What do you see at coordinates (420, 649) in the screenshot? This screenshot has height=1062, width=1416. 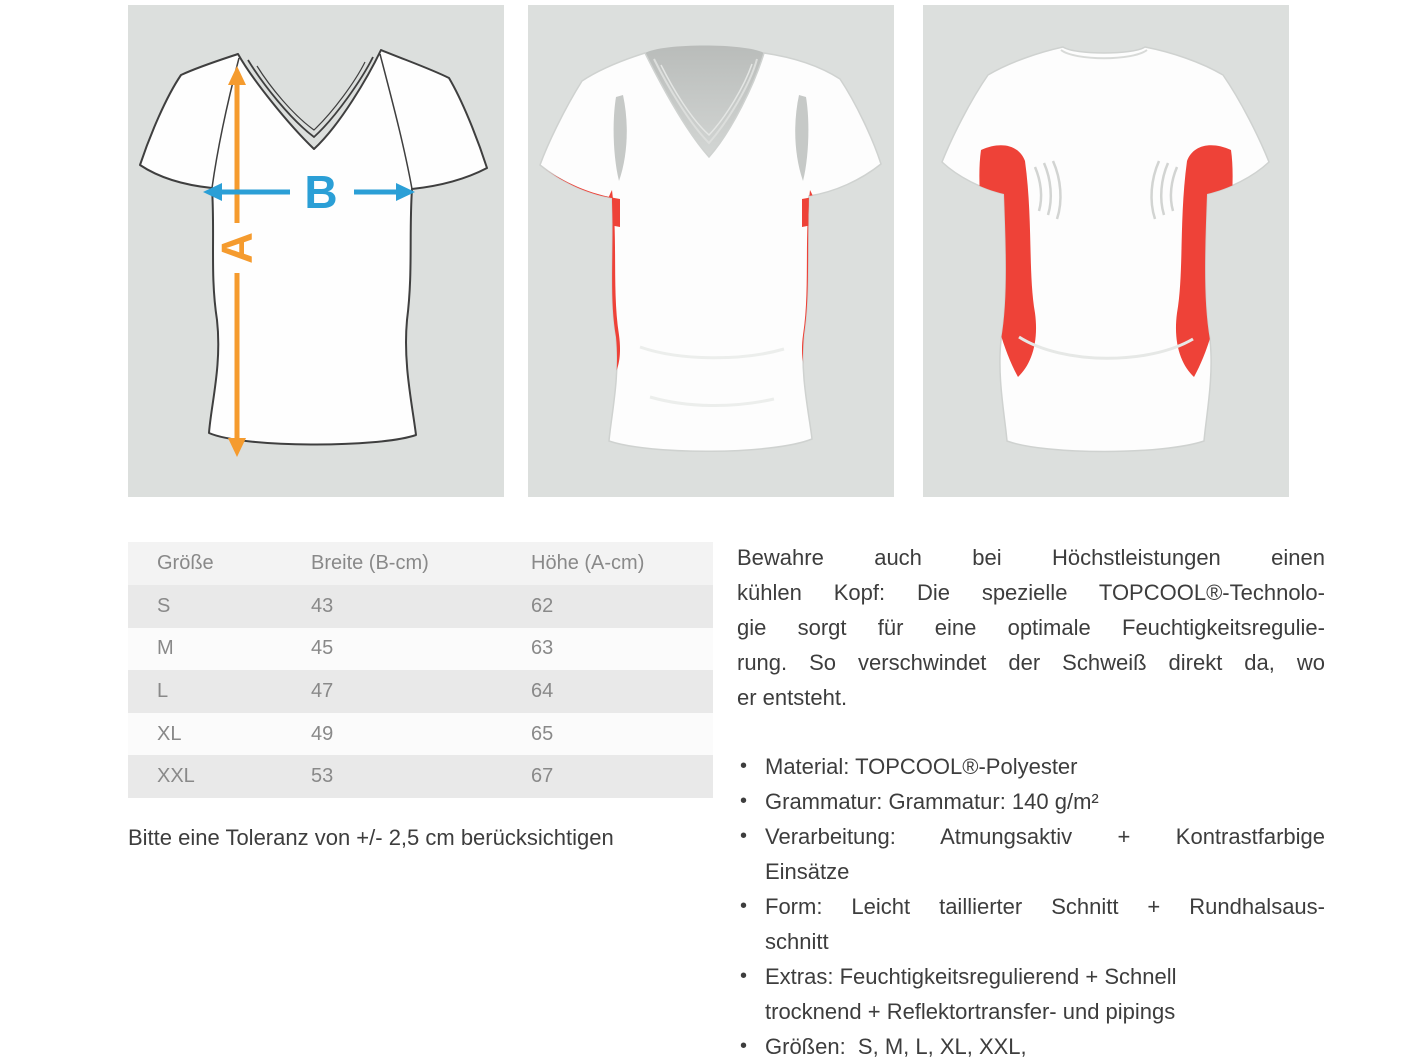 I see `table-row: M 45 63` at bounding box center [420, 649].